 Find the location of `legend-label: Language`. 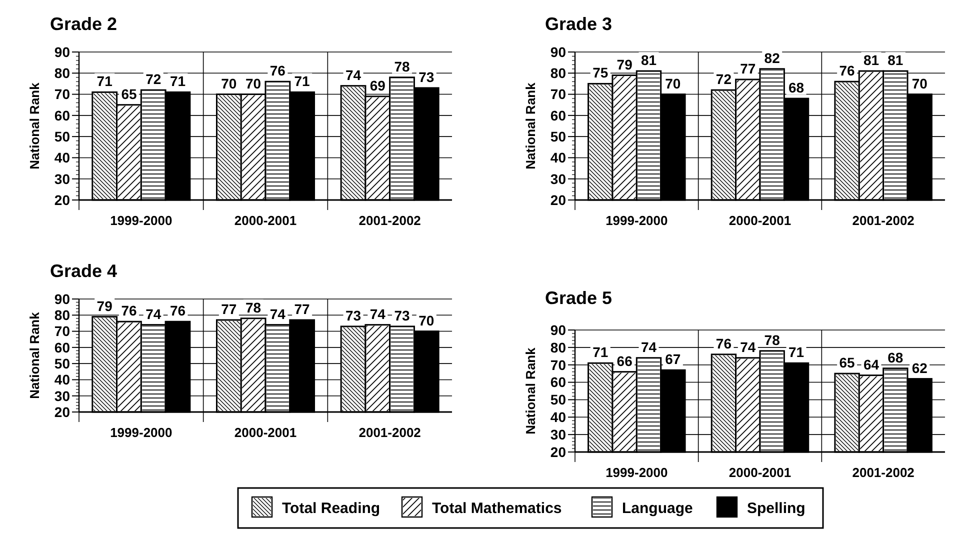

legend-label: Language is located at coordinates (657, 508).